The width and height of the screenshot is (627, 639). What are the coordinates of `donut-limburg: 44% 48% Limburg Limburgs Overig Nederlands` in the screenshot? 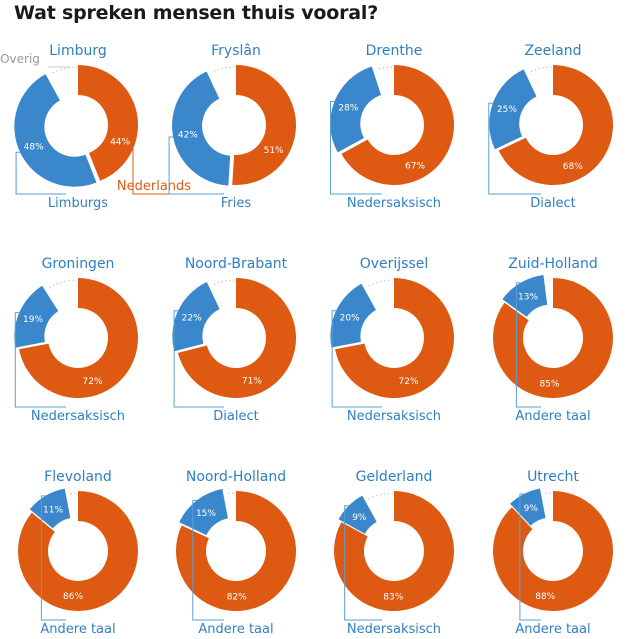 It's located at (95, 127).